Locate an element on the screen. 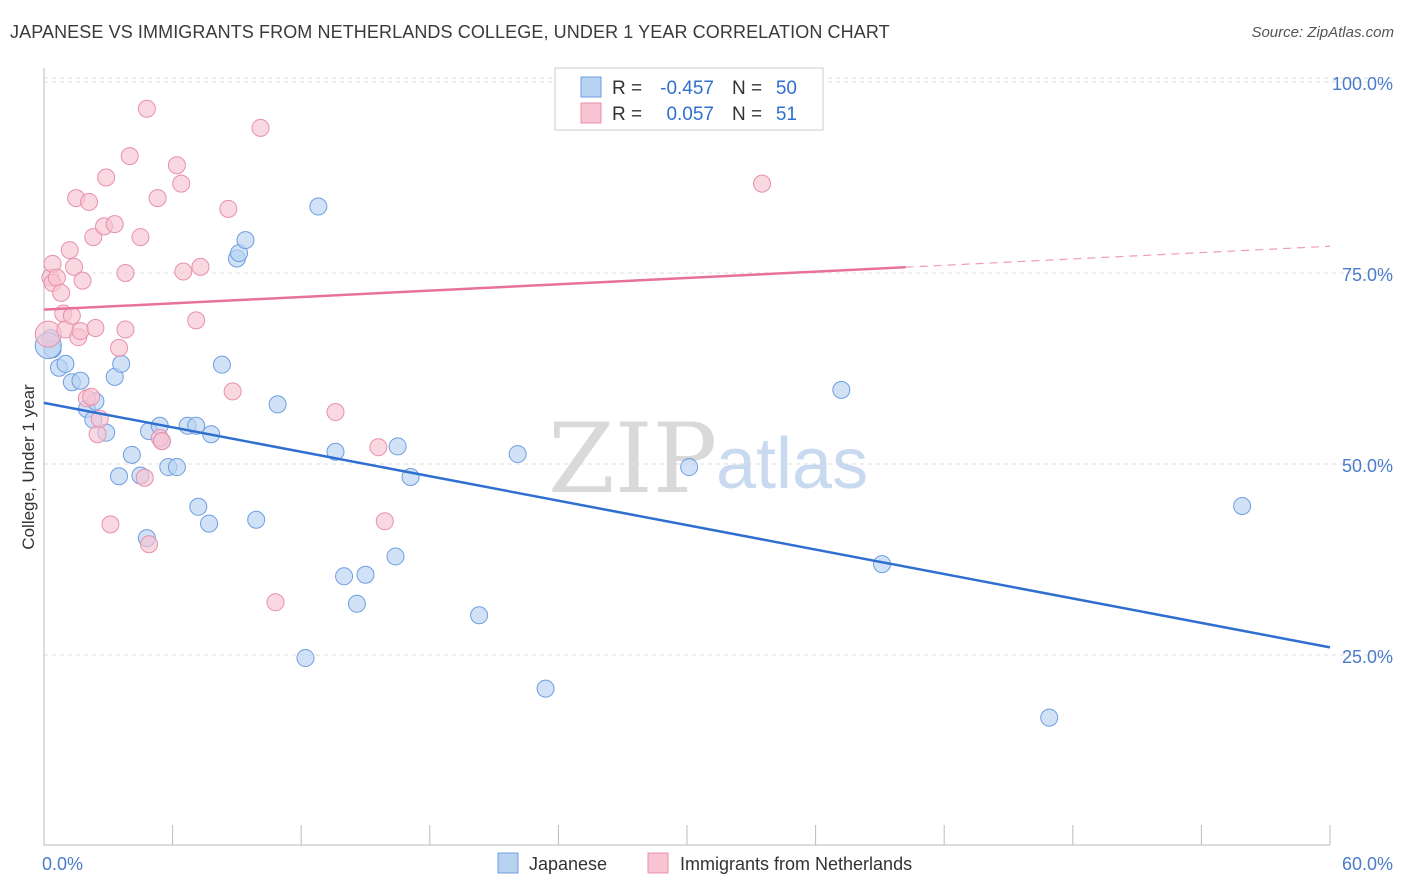  x-tick-label-max: 60.0% is located at coordinates (1367, 864).